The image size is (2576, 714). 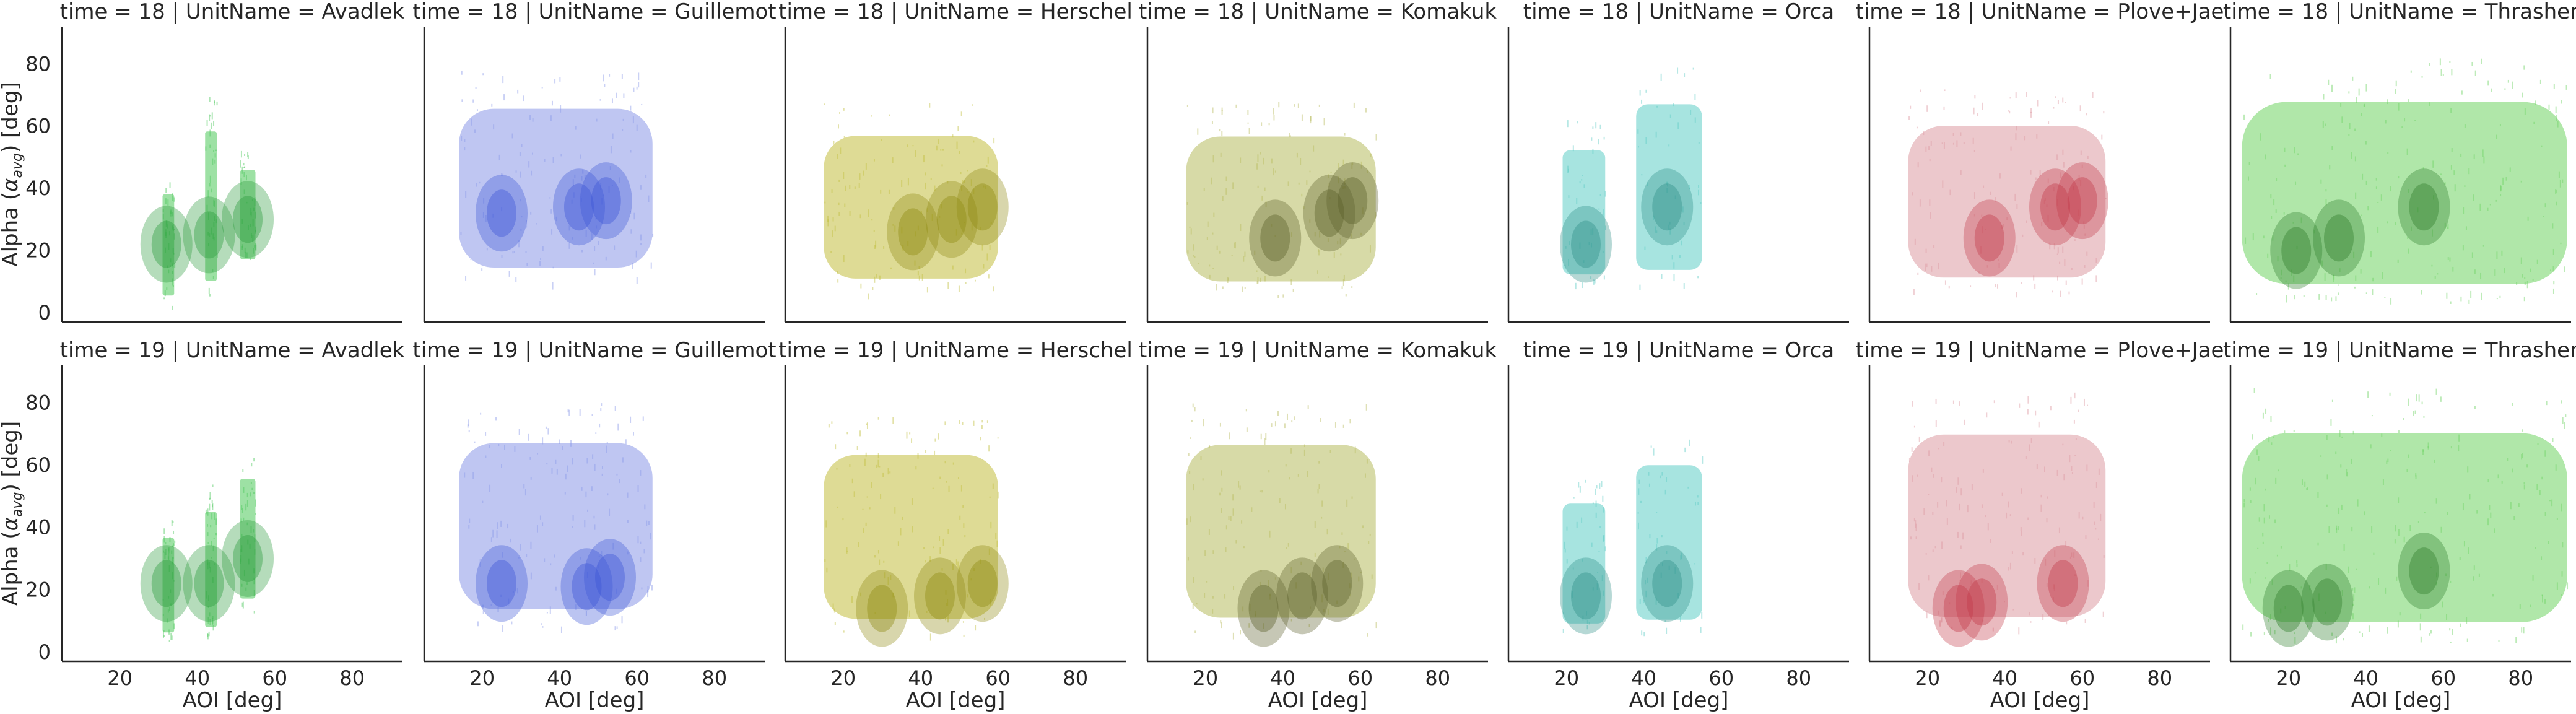 I want to click on point-cloud, so click(x=1669, y=187).